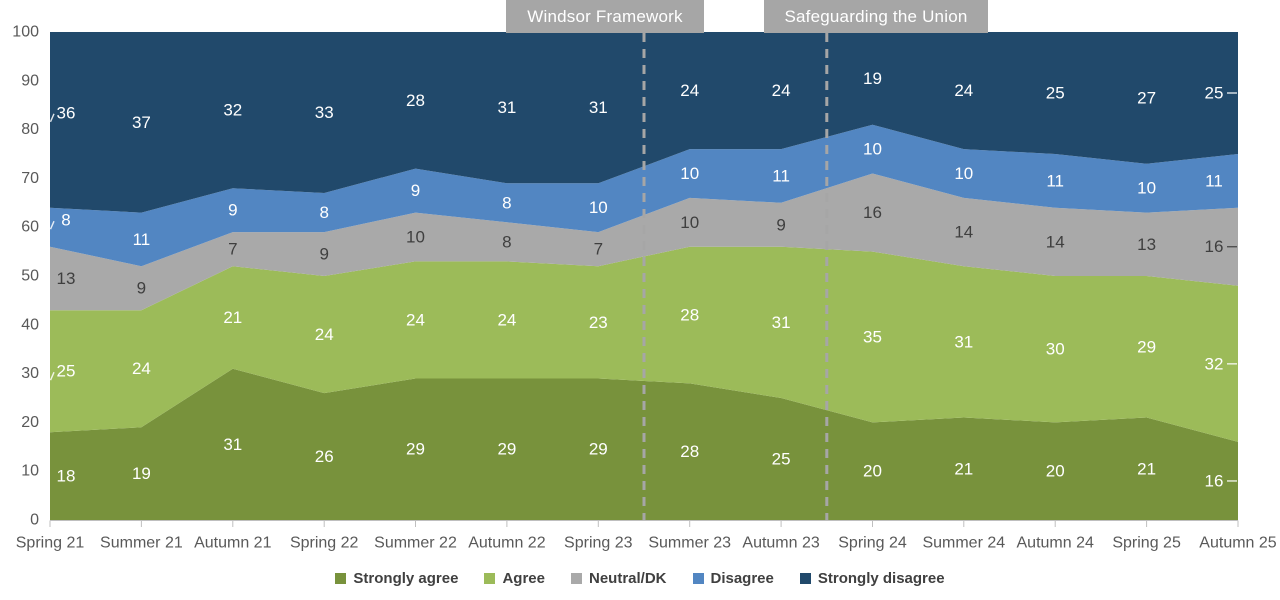 The image size is (1280, 600). I want to click on x-axis-label: Autumn 21, so click(232, 543).